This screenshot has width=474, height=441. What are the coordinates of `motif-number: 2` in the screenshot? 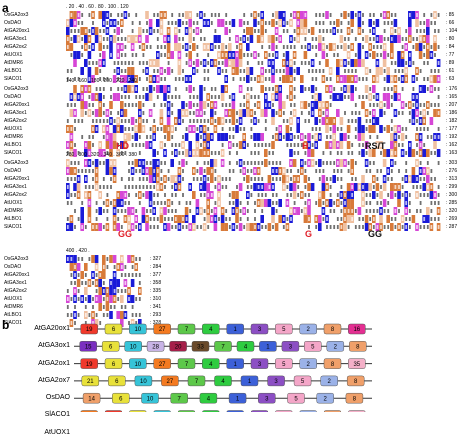 It's located at (336, 348).